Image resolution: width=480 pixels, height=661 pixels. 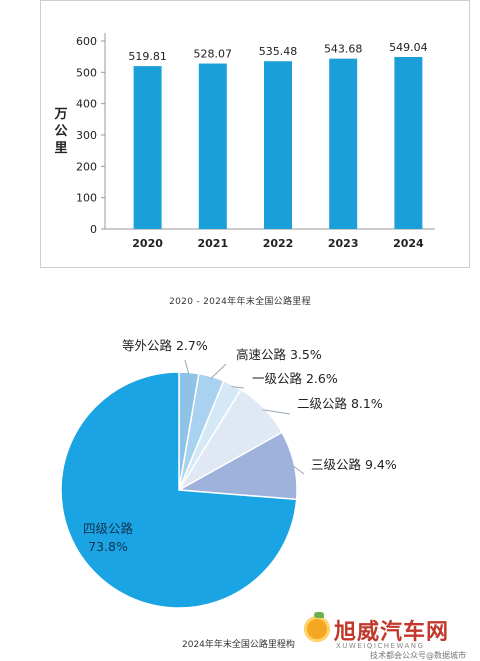 I want to click on y-tick-label: 300, so click(x=86, y=135).